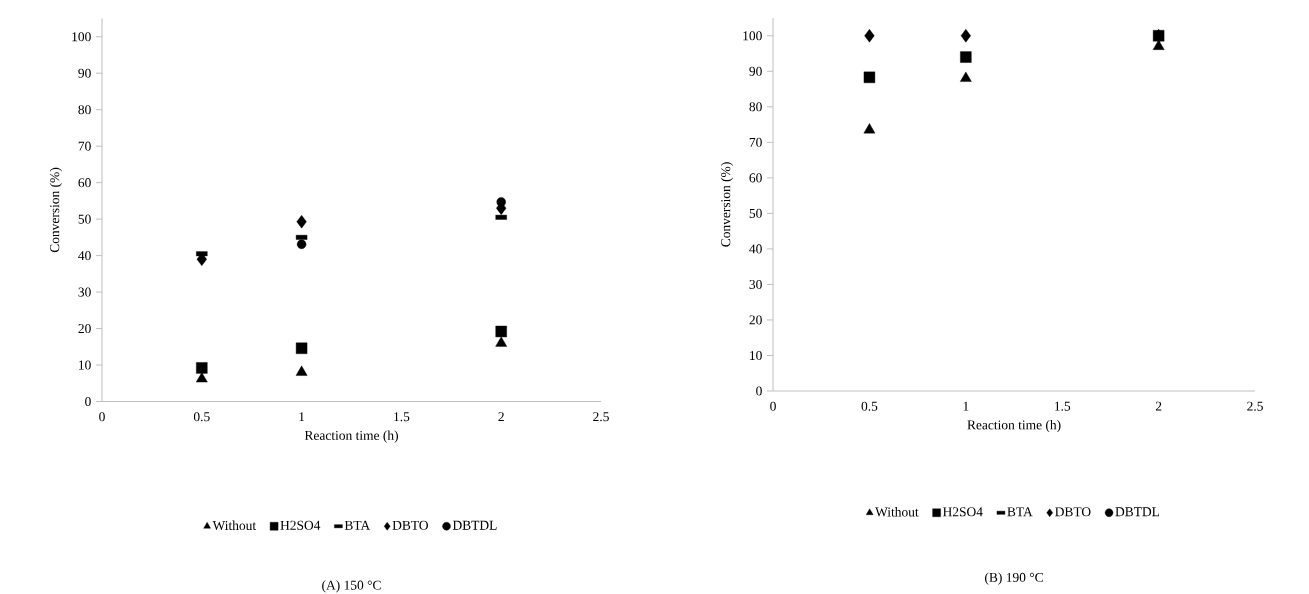 The width and height of the screenshot is (1309, 594). I want to click on text: (B) 190 °C, so click(1014, 578).